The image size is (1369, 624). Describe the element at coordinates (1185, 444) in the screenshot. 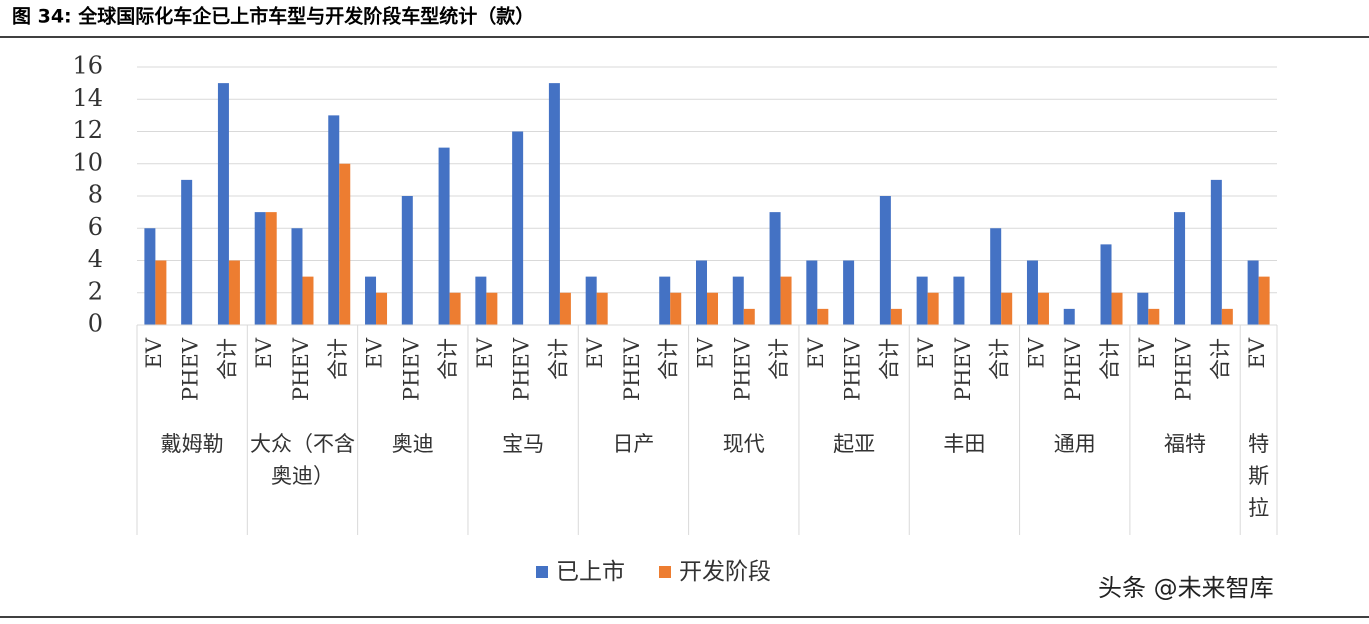

I see `group-label: 福特` at that location.